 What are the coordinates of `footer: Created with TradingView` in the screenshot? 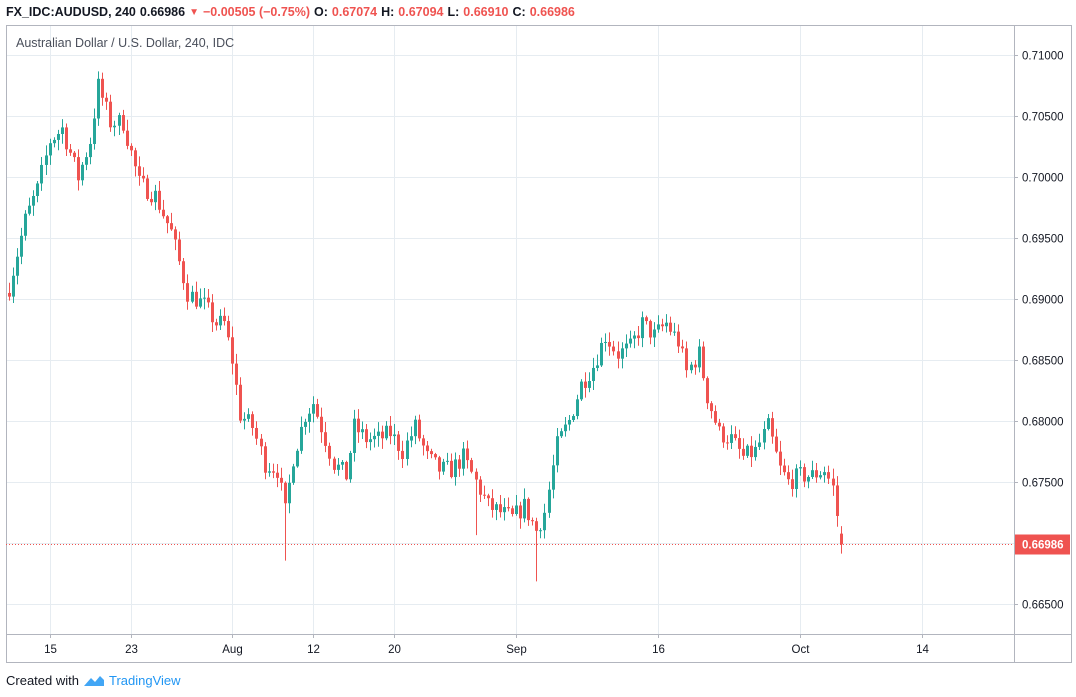 It's located at (93, 680).